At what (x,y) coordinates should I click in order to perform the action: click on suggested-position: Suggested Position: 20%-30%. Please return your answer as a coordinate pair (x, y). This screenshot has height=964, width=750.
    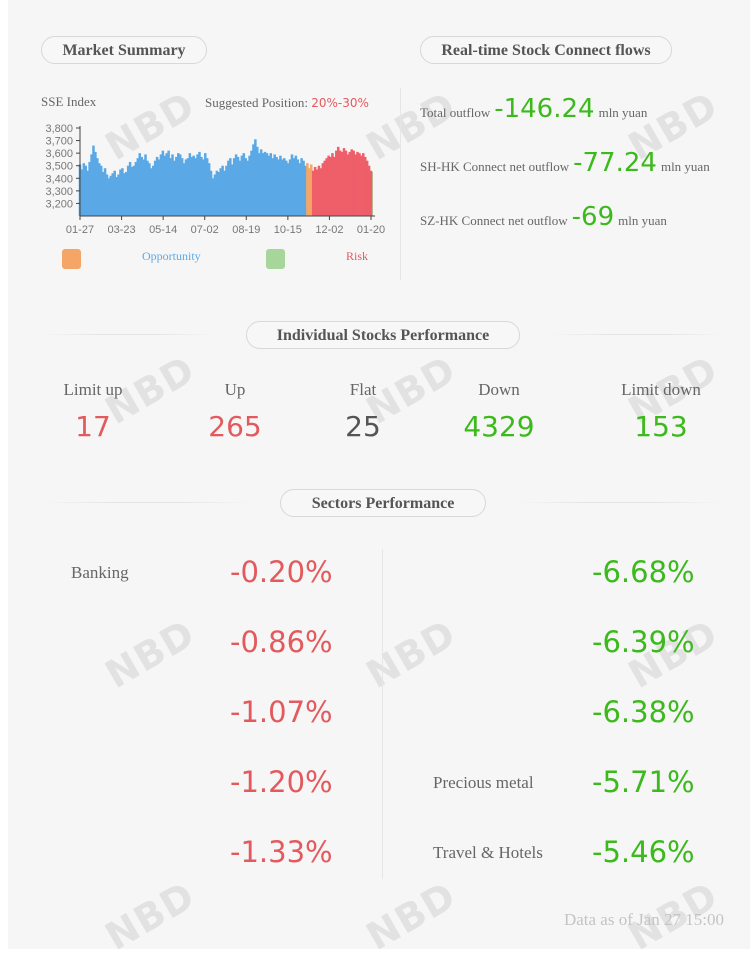
    Looking at the image, I should click on (287, 103).